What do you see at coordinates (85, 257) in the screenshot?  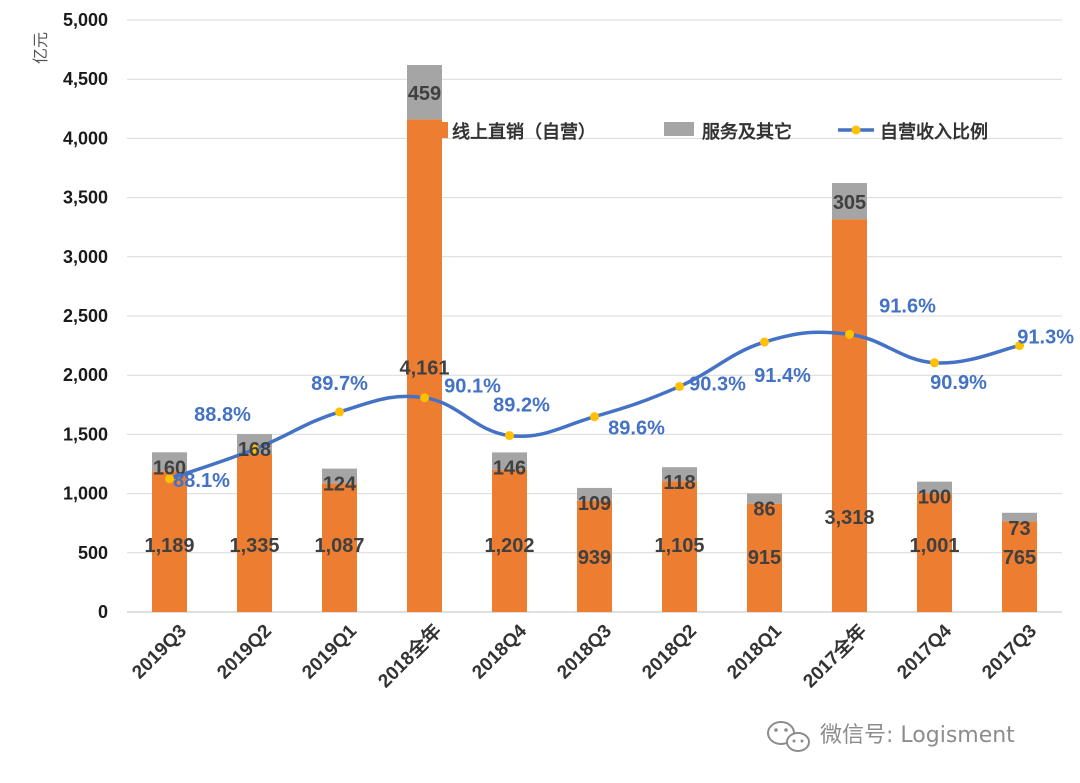 I see `y-tick-label: 3,000` at bounding box center [85, 257].